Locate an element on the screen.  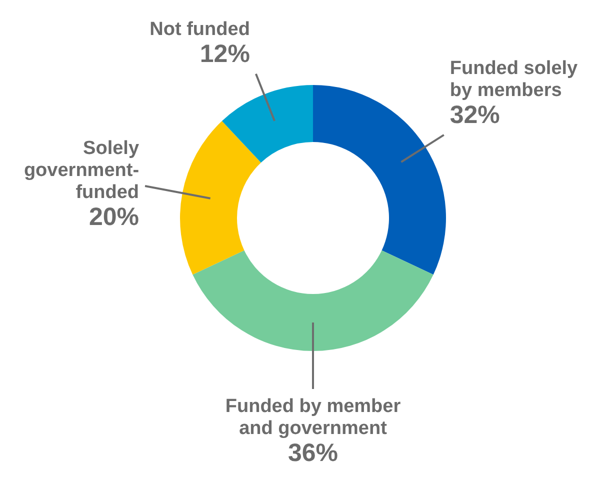
slice-label: Funded solely by members is located at coordinates (514, 79).